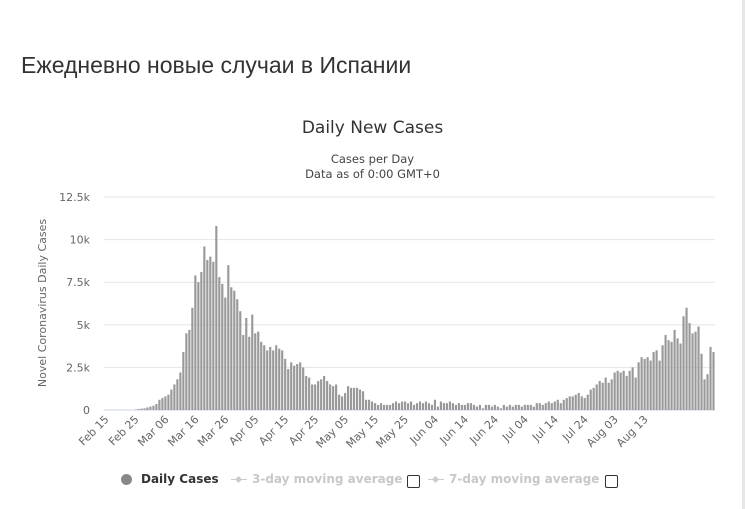 This screenshot has width=745, height=509. Describe the element at coordinates (611, 481) in the screenshot. I see `legend-checkbox-7-day-average` at that location.